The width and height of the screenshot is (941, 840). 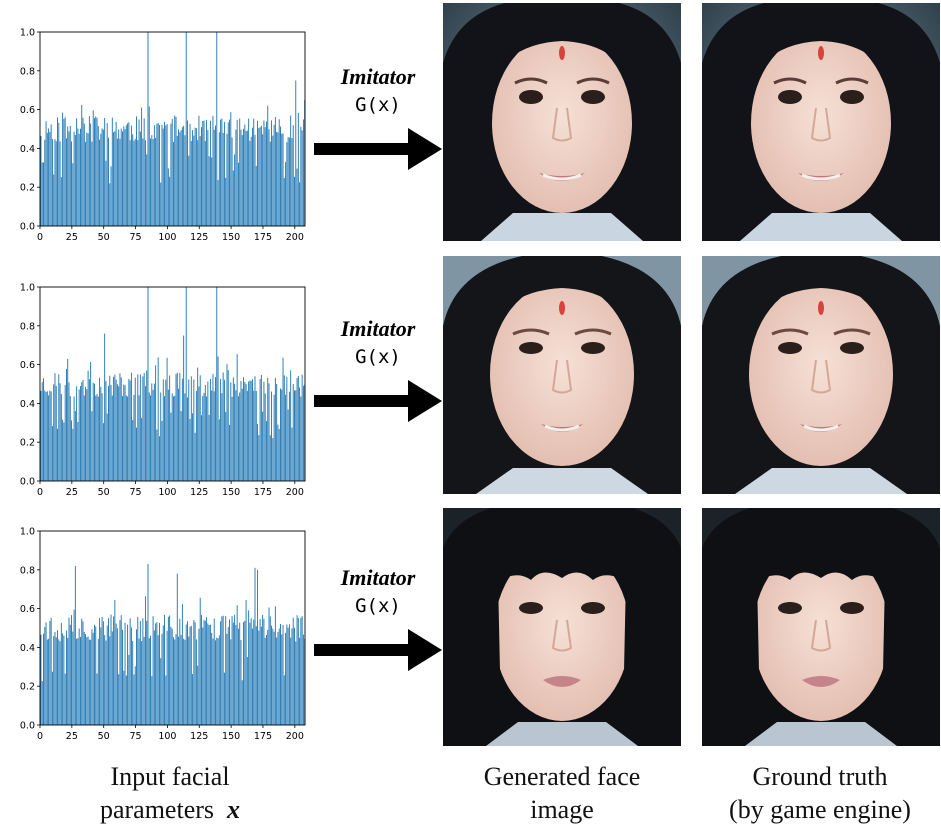 I want to click on function-label: G(x), so click(x=378, y=606).